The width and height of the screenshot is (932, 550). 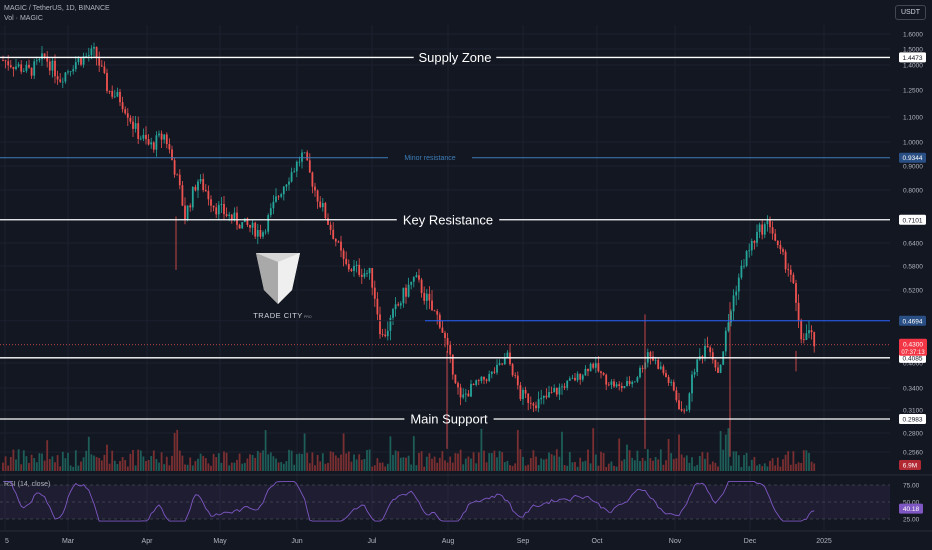 I want to click on level-price-tag-label: 0.2983, so click(x=913, y=419).